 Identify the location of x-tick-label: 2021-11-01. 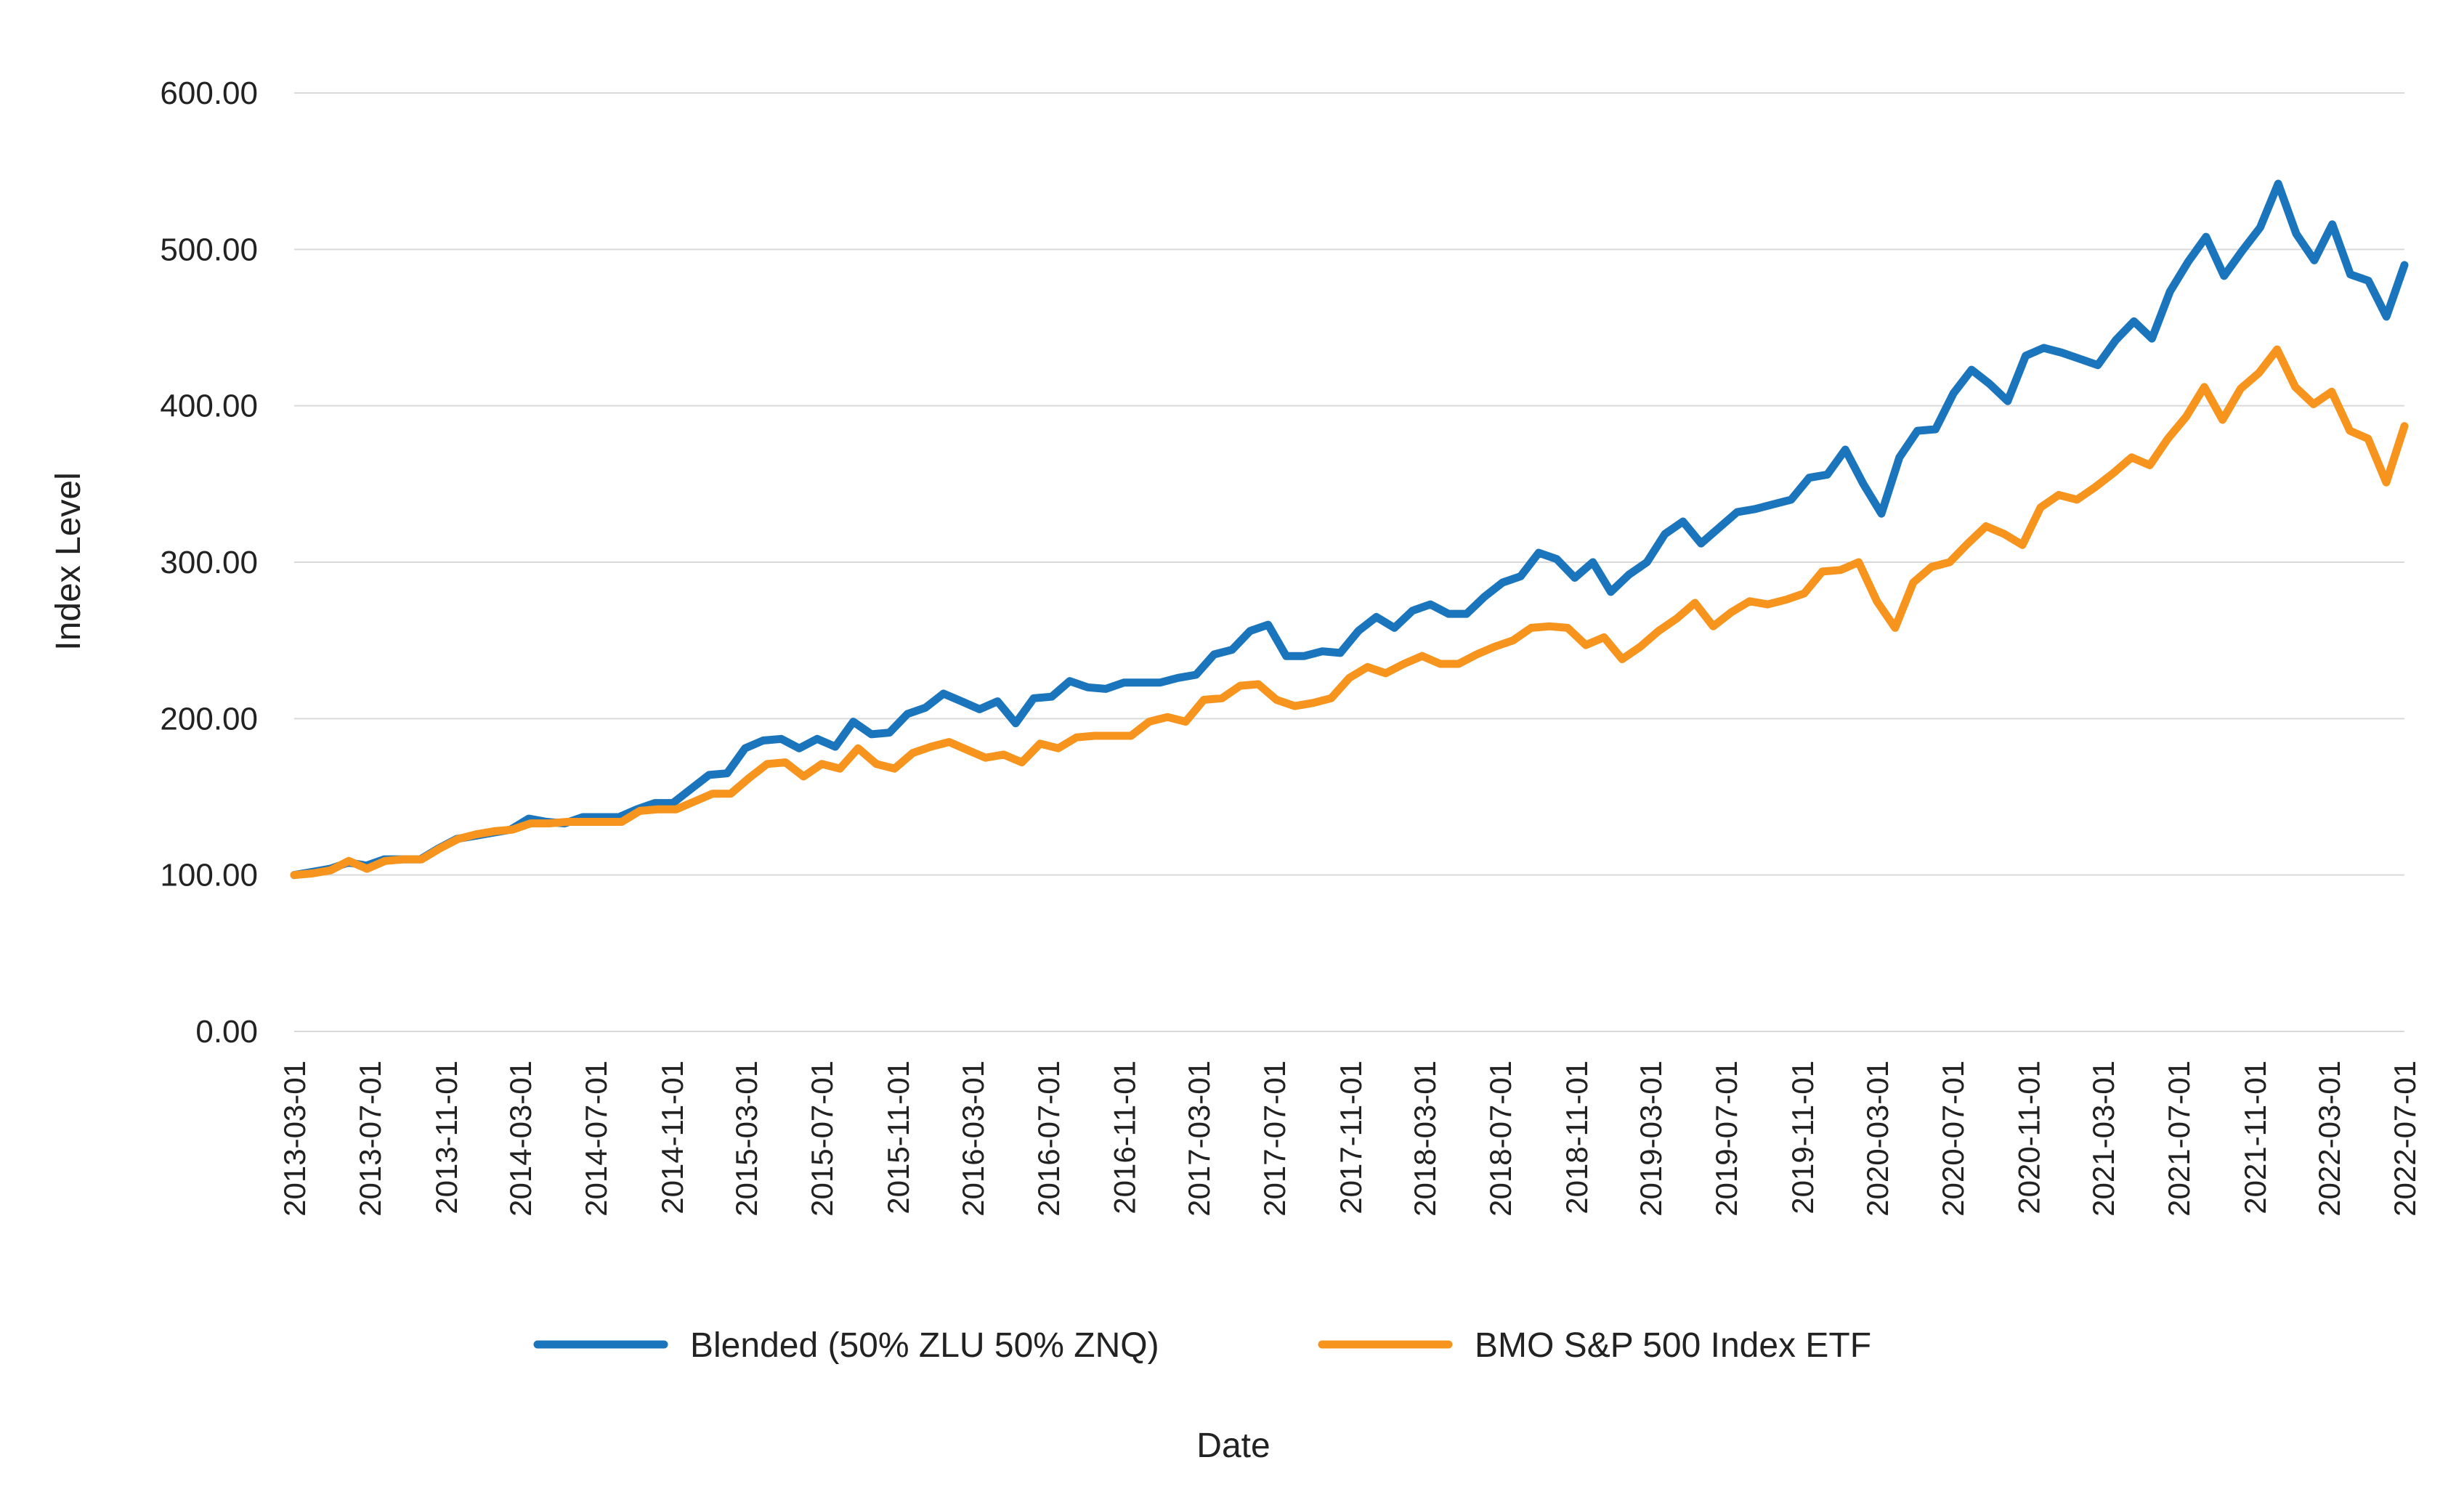
(2255, 1137).